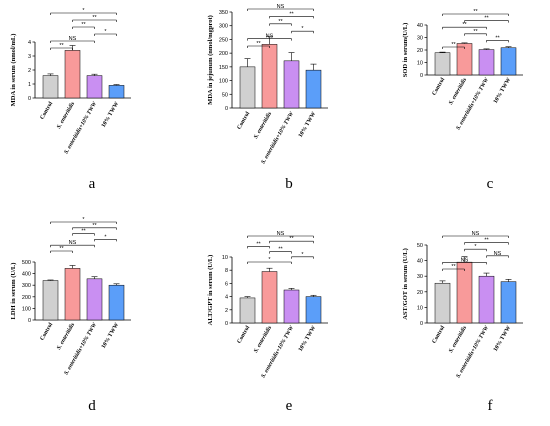 Image resolution: width=550 pixels, height=426 pixels. Describe the element at coordinates (26, 298) in the screenshot. I see `panel-d-ytick-label: 200` at that location.